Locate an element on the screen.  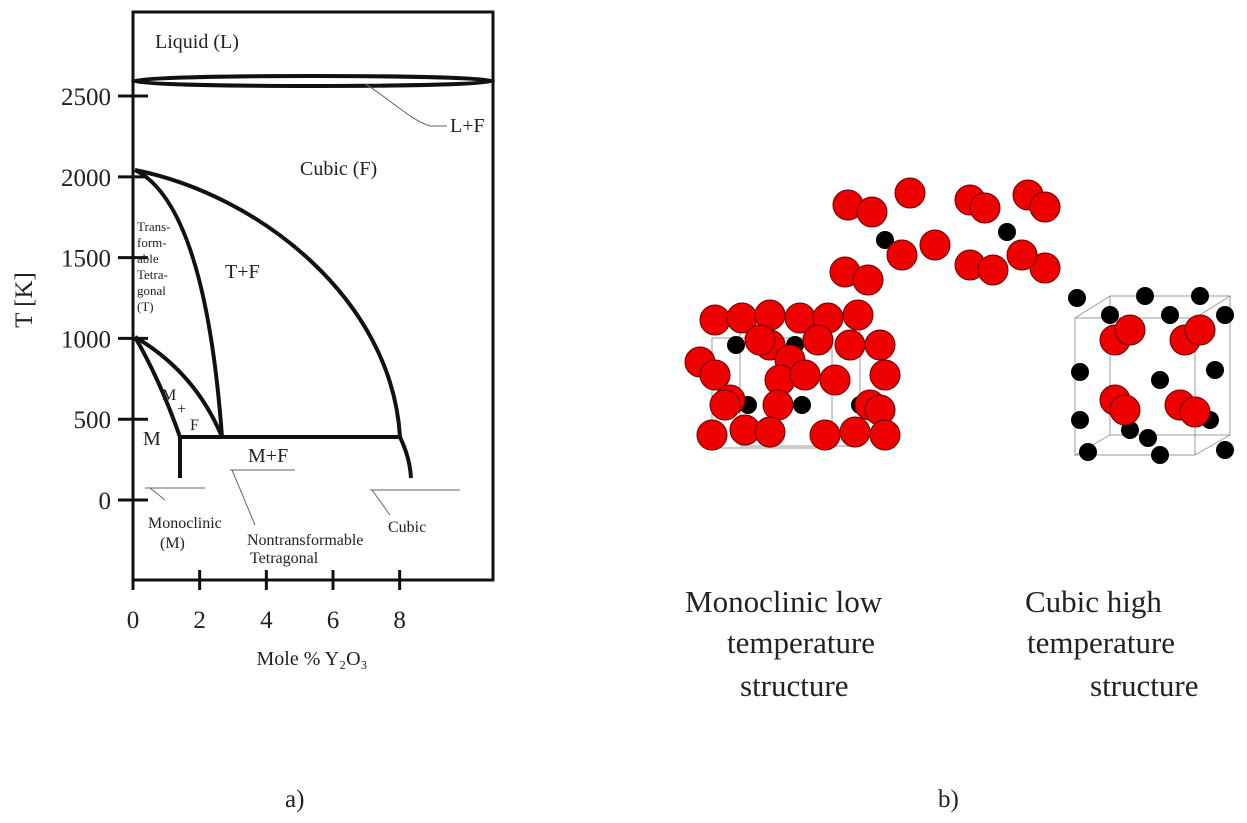
note-label: Tetragonal is located at coordinates (284, 558).